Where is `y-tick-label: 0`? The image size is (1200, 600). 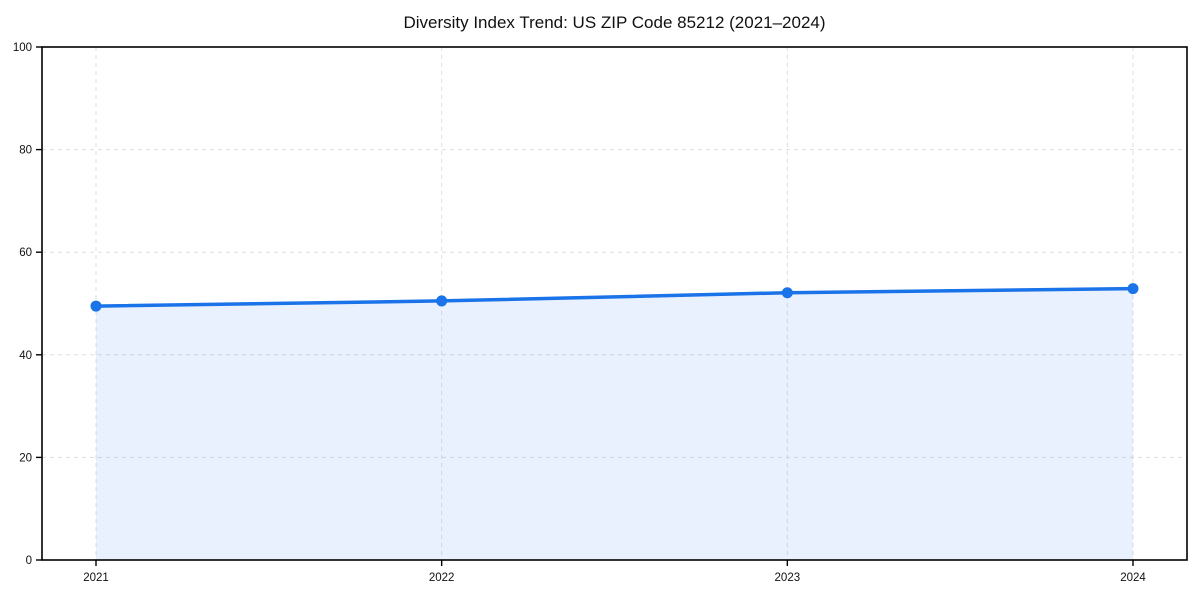
y-tick-label: 0 is located at coordinates (29, 561).